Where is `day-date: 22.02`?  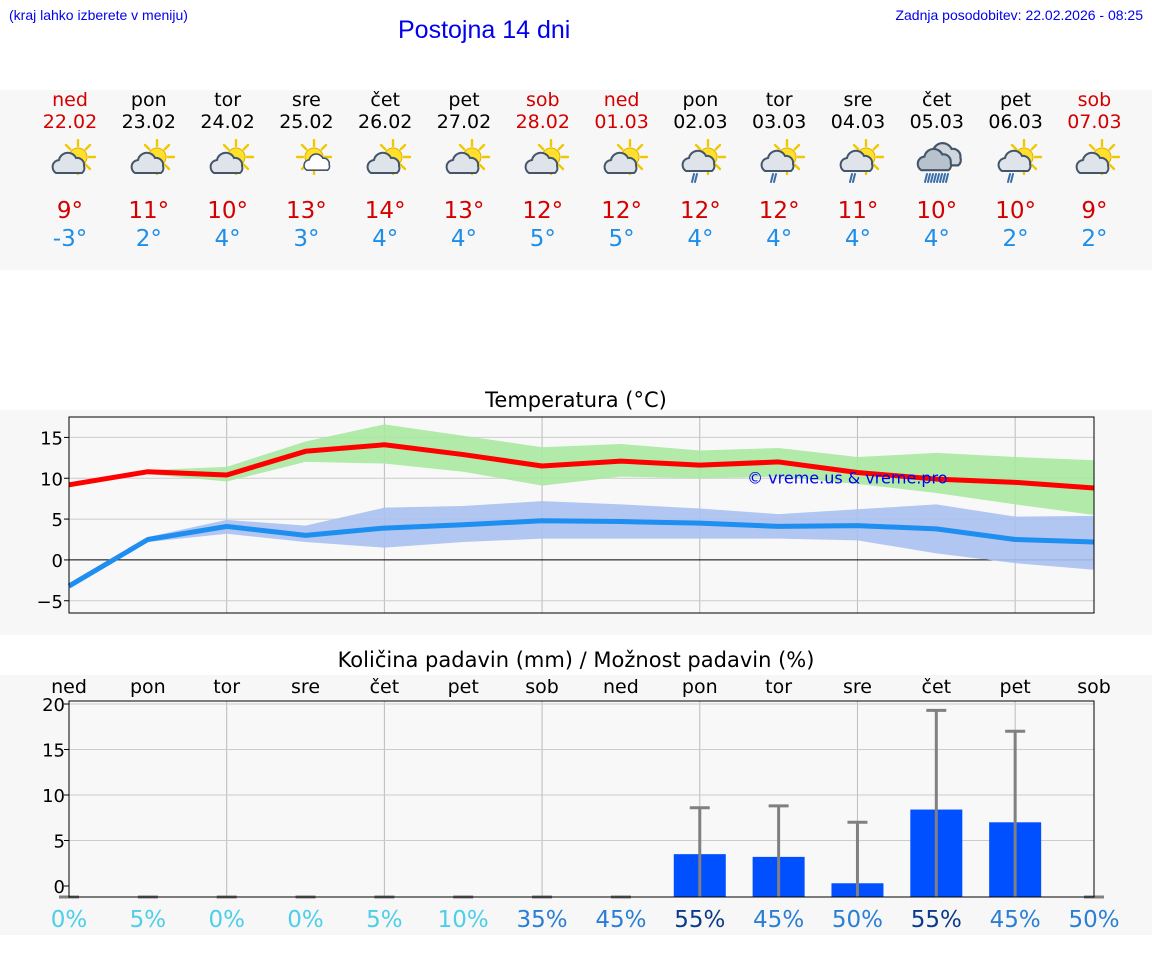 day-date: 22.02 is located at coordinates (70, 122).